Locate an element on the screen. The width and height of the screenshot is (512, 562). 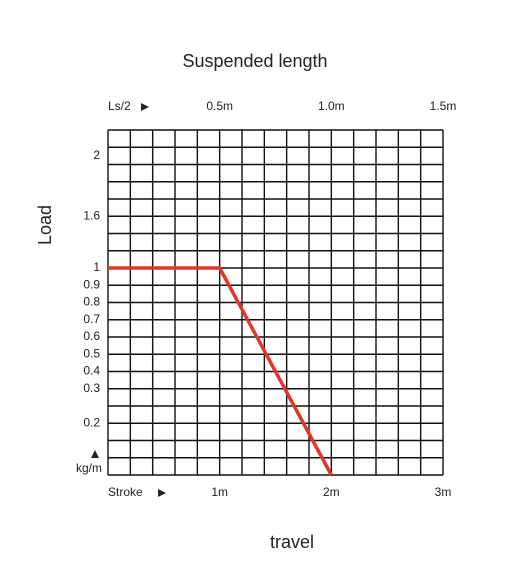
x2-tick-label: 1.5m is located at coordinates (443, 106).